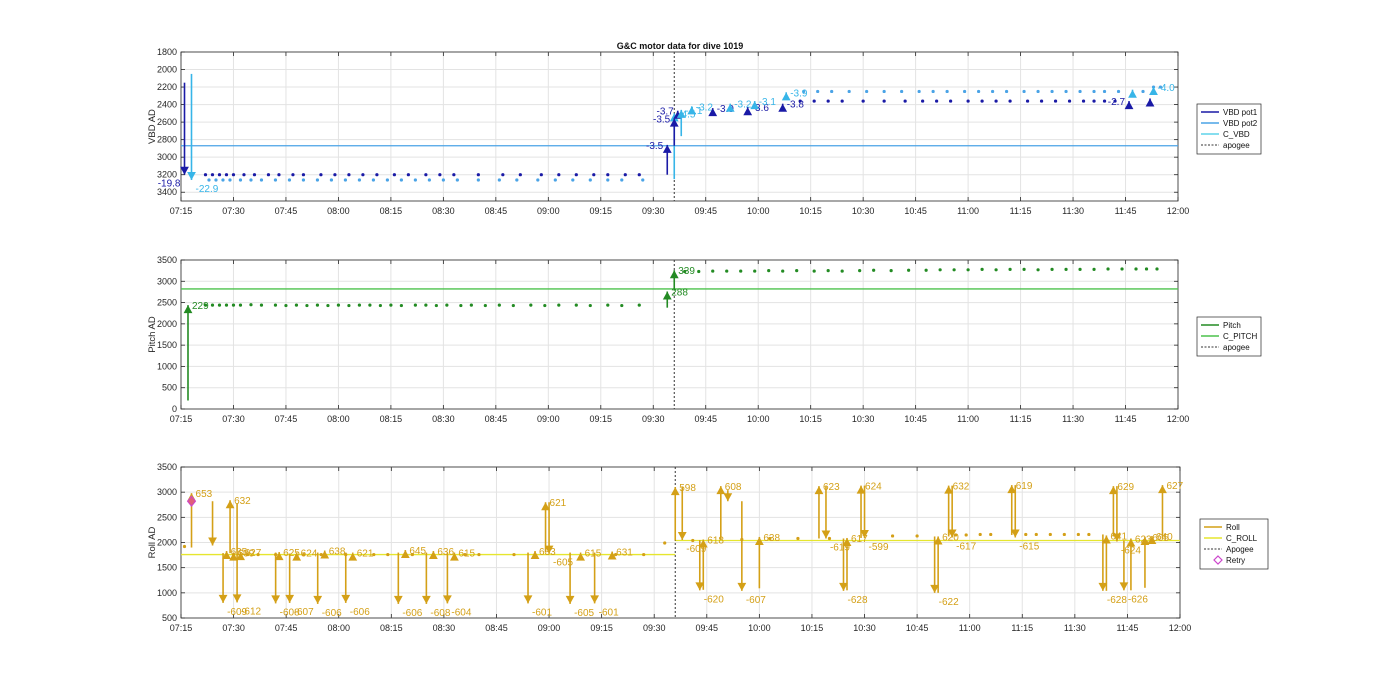 This screenshot has height=693, width=1400. What do you see at coordinates (206, 189) in the screenshot?
I see `move-label: -22.9` at bounding box center [206, 189].